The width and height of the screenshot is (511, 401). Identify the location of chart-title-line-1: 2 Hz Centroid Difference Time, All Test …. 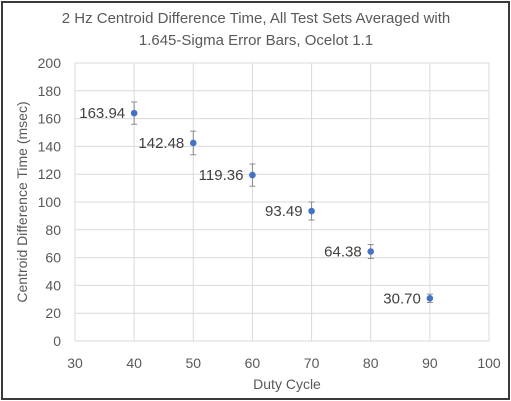
(256, 18).